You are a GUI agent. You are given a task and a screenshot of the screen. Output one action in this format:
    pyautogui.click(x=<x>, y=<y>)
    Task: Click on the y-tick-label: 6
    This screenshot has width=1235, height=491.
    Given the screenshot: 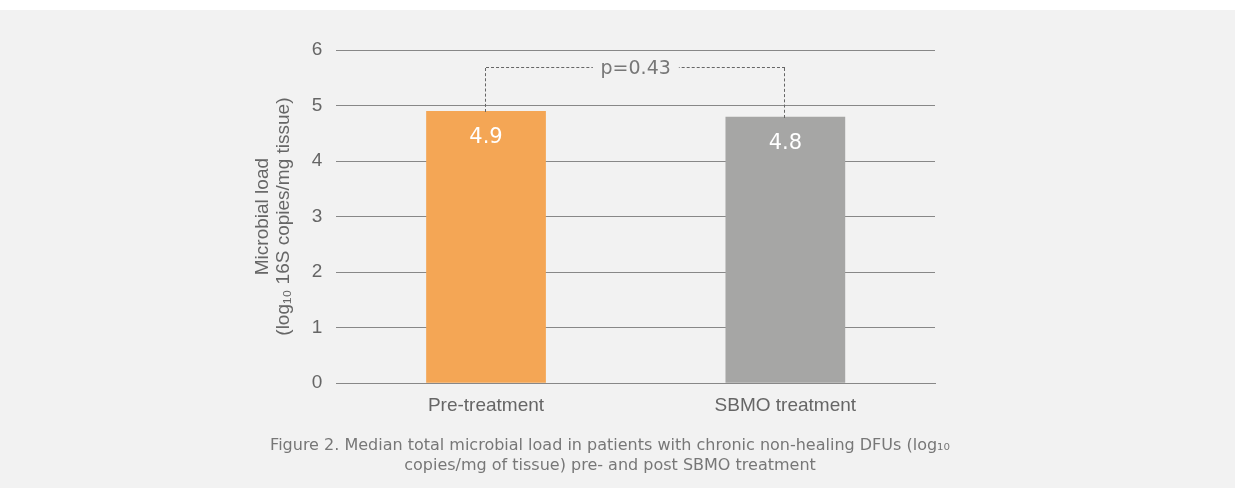 What is the action you would take?
    pyautogui.click(x=317, y=49)
    